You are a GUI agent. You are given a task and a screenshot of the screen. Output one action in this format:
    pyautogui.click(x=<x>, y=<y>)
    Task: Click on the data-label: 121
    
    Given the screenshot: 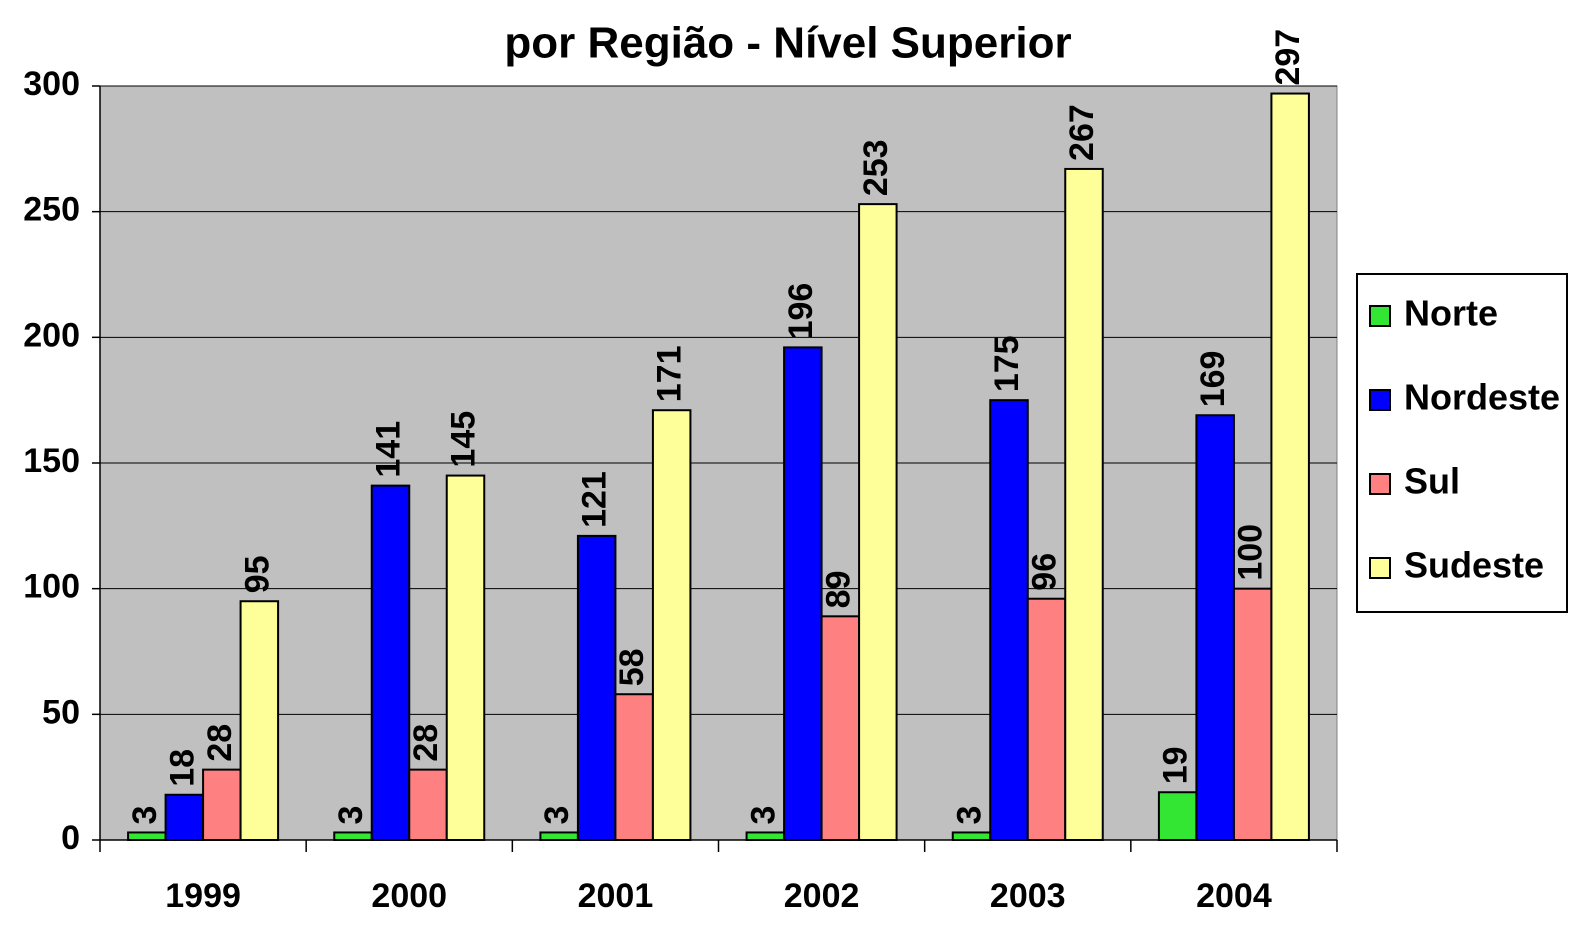 What is the action you would take?
    pyautogui.click(x=595, y=499)
    